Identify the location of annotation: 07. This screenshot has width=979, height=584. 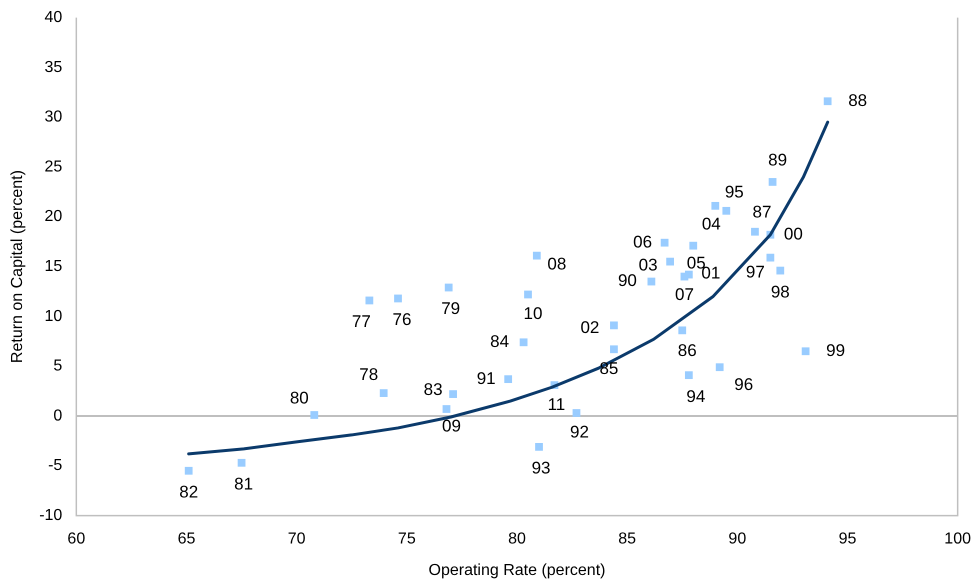
(684, 294).